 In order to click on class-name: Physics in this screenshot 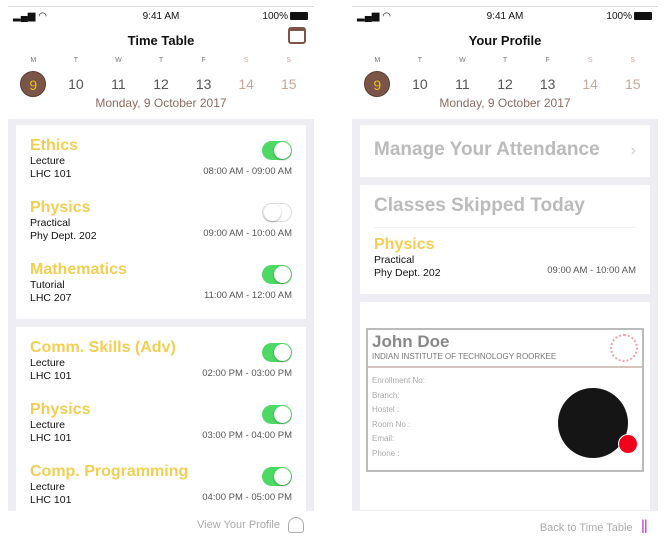, I will do `click(60, 207)`.